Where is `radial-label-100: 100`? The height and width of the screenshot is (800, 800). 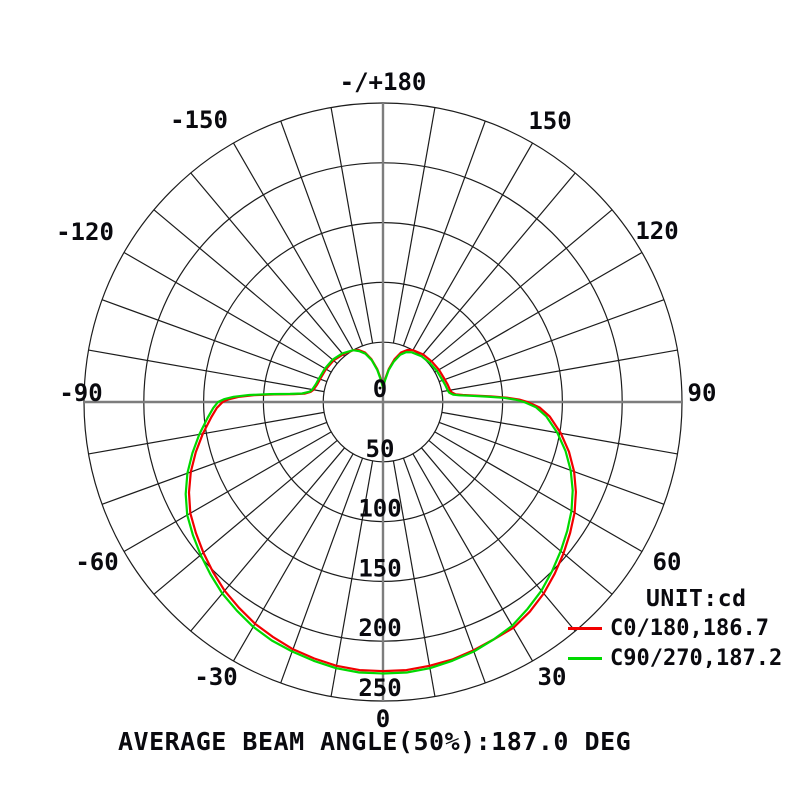 radial-label-100: 100 is located at coordinates (379, 509).